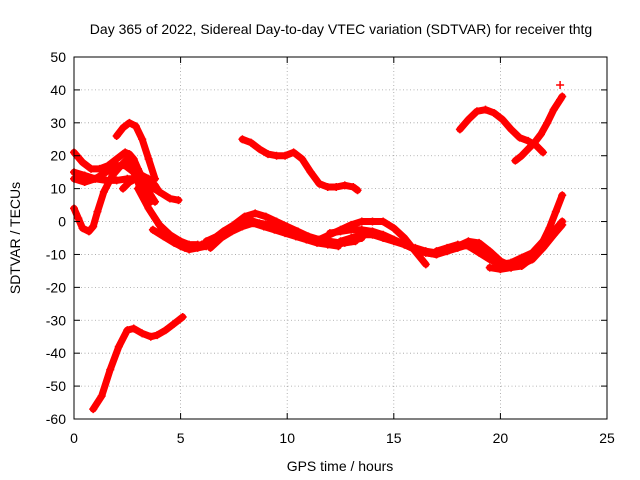 The width and height of the screenshot is (640, 480). What do you see at coordinates (62, 222) in the screenshot?
I see `y-tick-label: 0` at bounding box center [62, 222].